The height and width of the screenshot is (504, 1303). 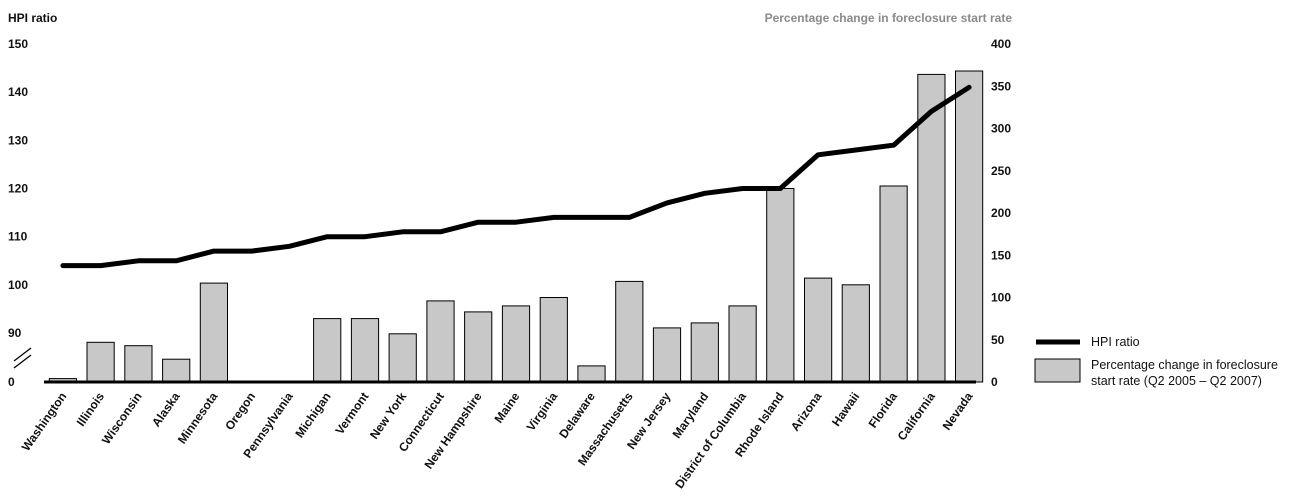 I want to click on category-label: District of Columbia, so click(x=710, y=440).